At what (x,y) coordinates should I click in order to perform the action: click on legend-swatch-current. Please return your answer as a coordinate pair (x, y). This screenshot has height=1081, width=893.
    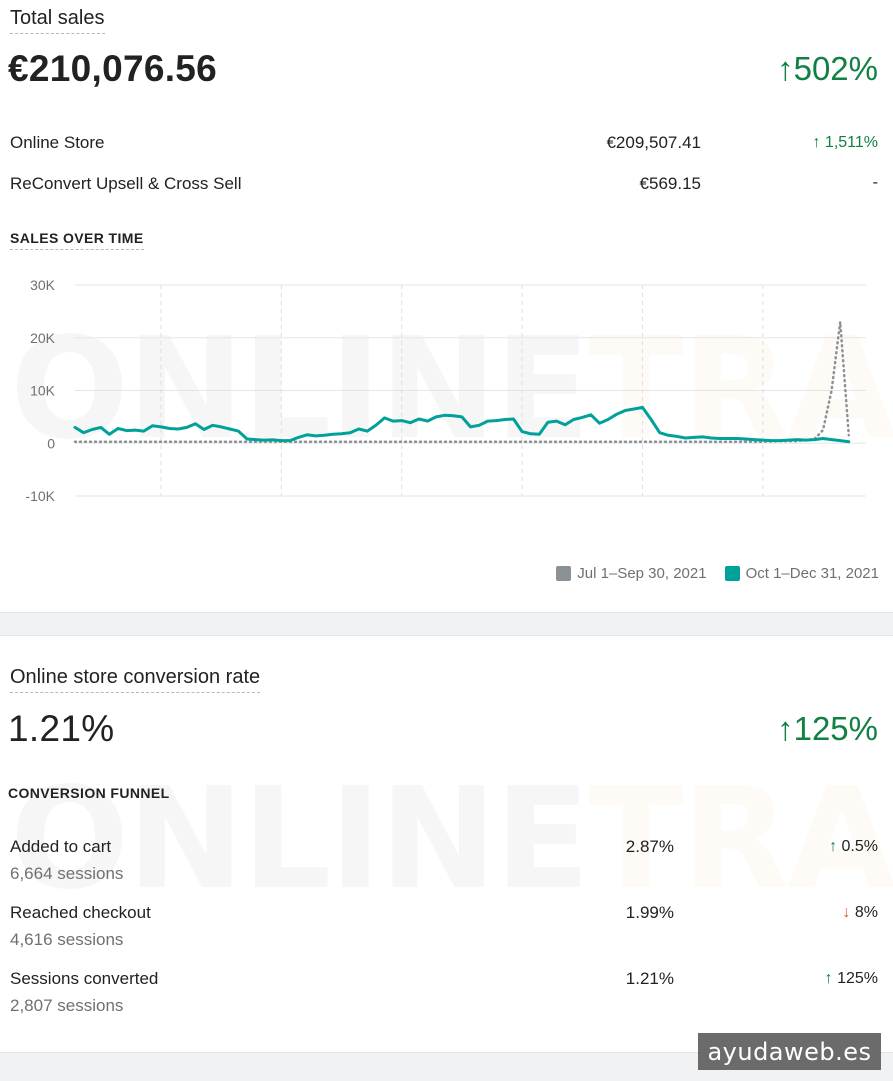
    Looking at the image, I should click on (732, 573).